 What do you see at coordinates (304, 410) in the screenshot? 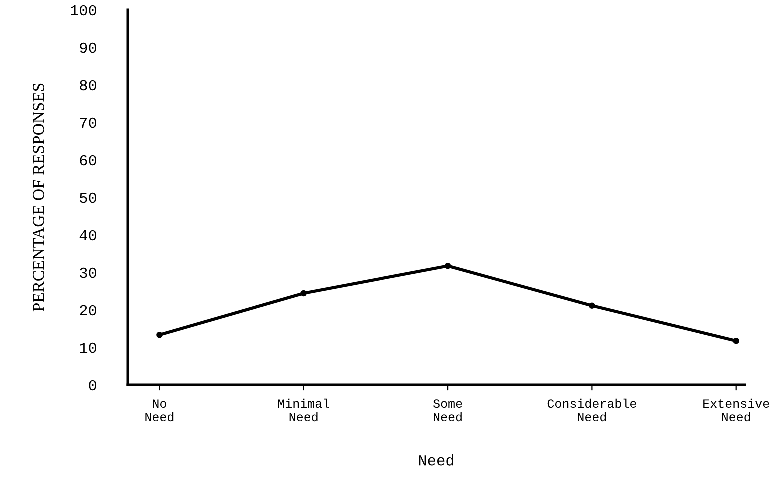
I see `x-tick-label: Minimal Need` at bounding box center [304, 410].